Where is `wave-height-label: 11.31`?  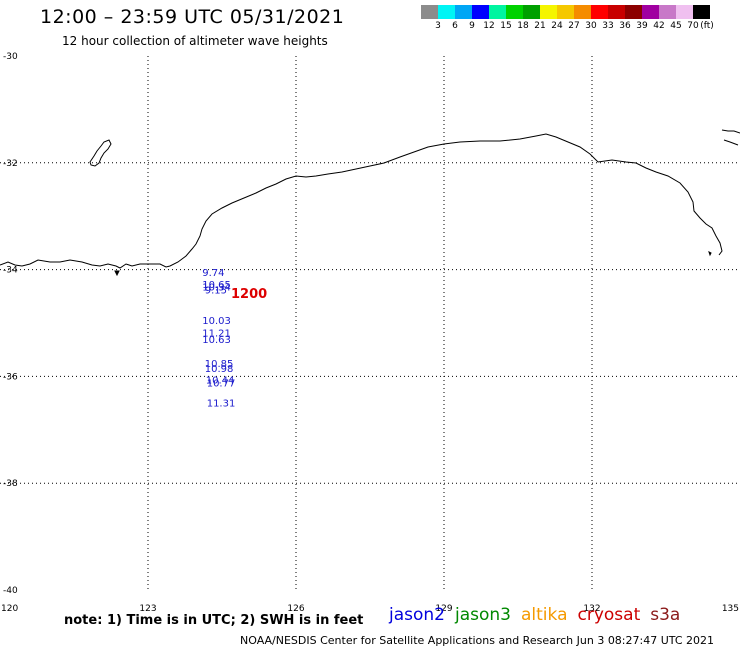 wave-height-label: 11.31 is located at coordinates (221, 403).